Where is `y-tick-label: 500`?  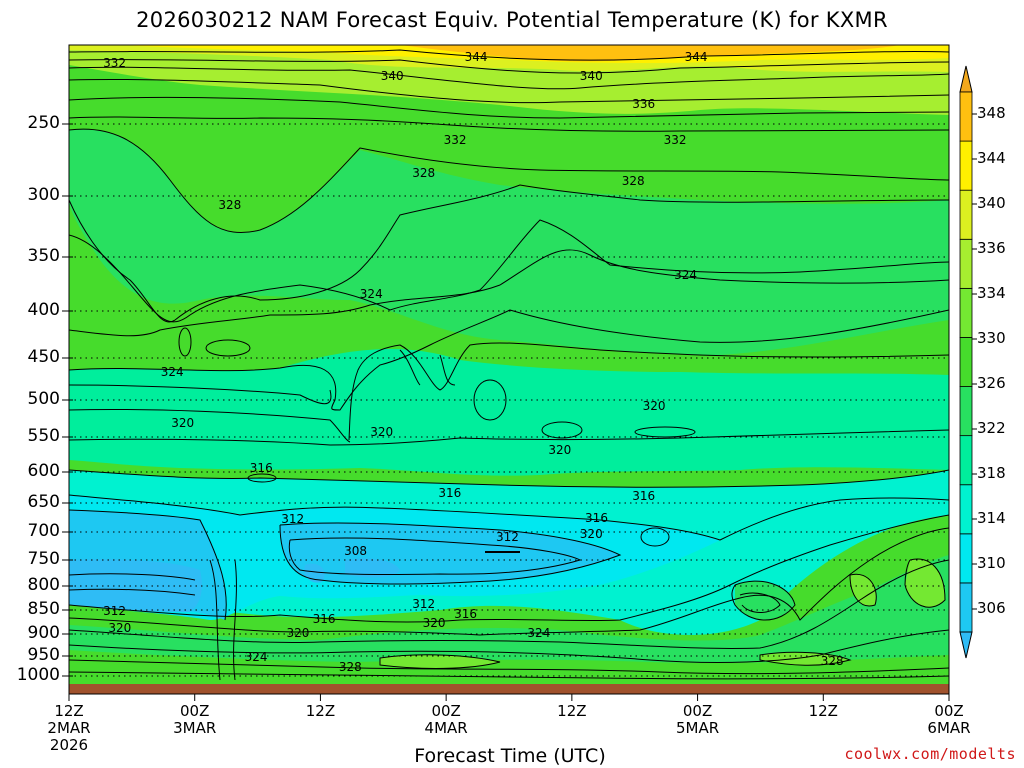
y-tick-label: 500 is located at coordinates (43, 399).